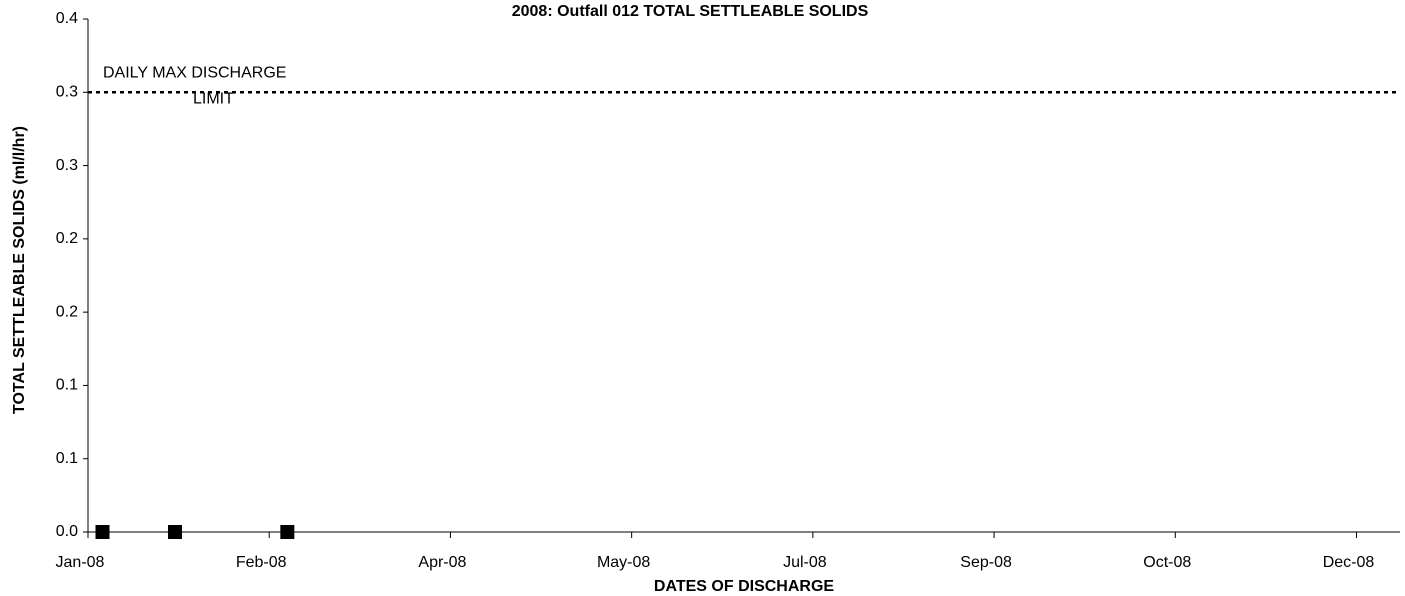 This screenshot has width=1405, height=596. Describe the element at coordinates (194, 73) in the screenshot. I see `limit-label: DAILY MAX DISCHARGE` at that location.